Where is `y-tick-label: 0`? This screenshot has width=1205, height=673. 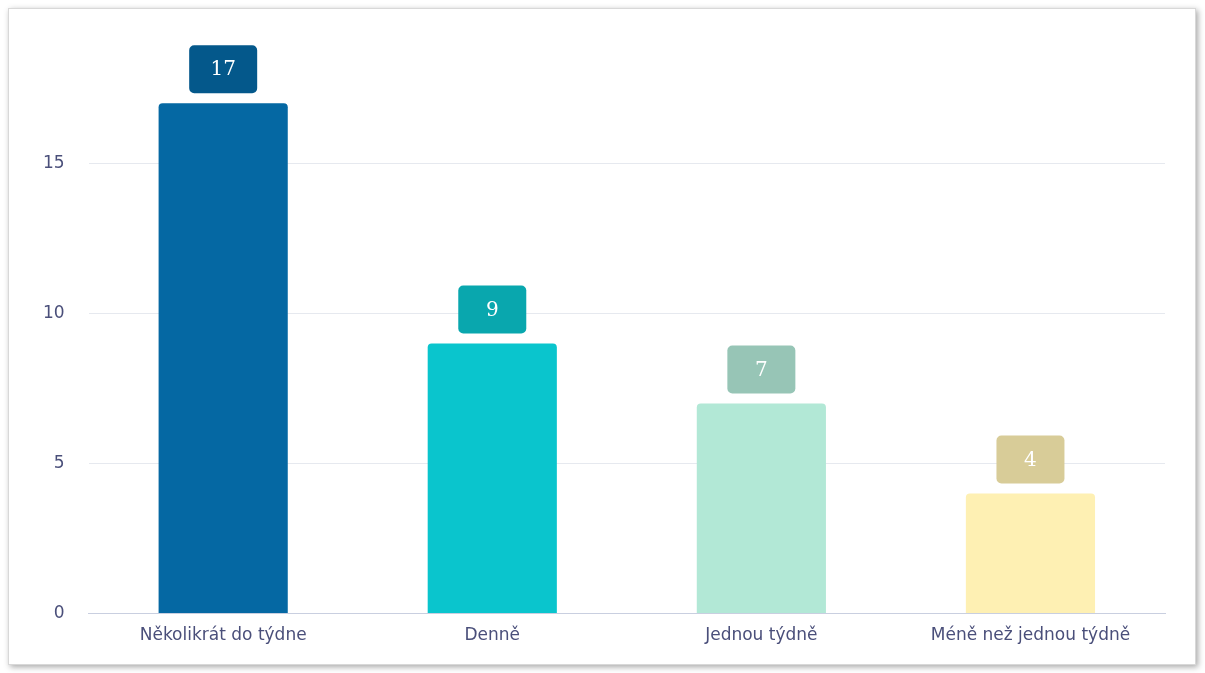
y-tick-label: 0 is located at coordinates (59, 612).